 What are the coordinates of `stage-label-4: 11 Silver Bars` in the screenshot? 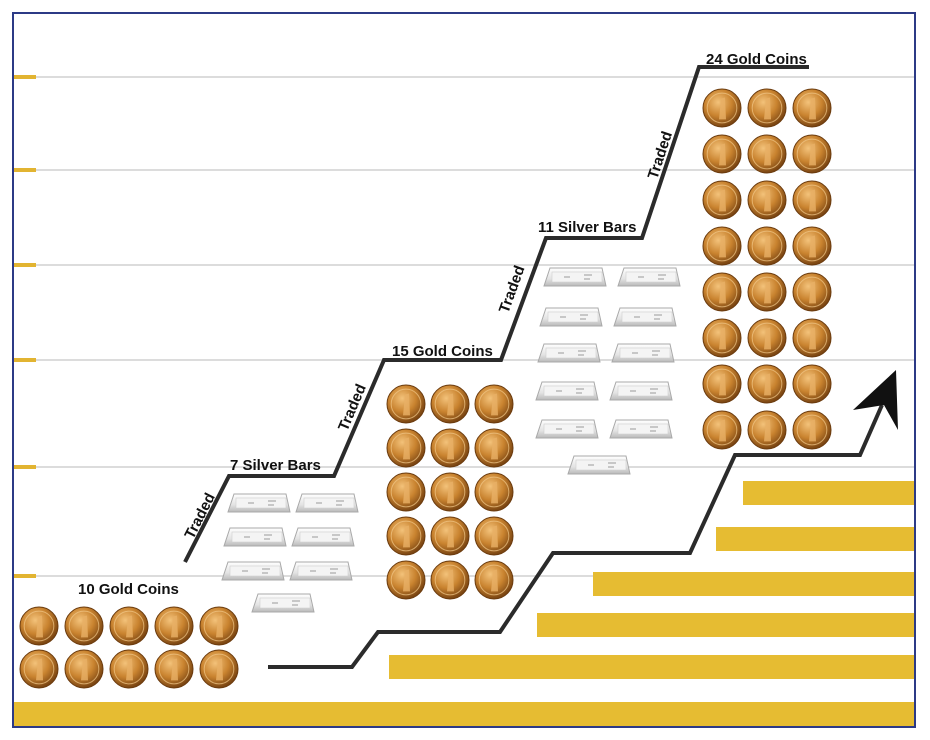 It's located at (587, 227).